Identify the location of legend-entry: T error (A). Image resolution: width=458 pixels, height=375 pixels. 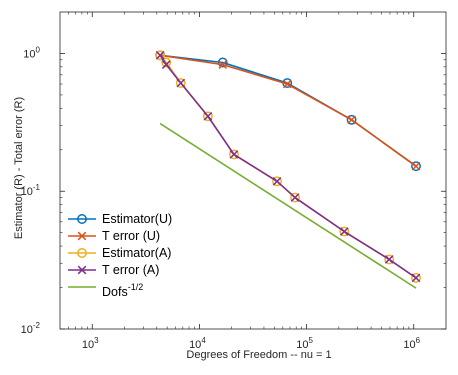
(113, 270).